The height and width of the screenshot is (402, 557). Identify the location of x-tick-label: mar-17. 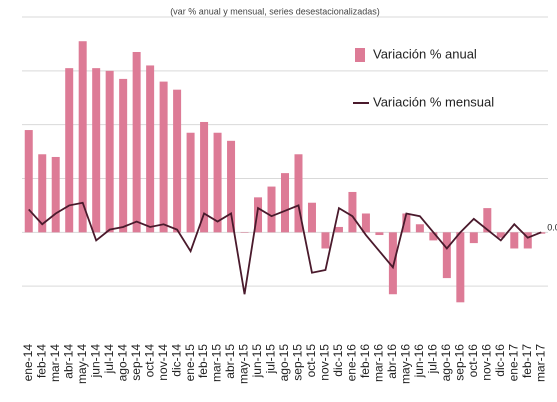
(540, 363).